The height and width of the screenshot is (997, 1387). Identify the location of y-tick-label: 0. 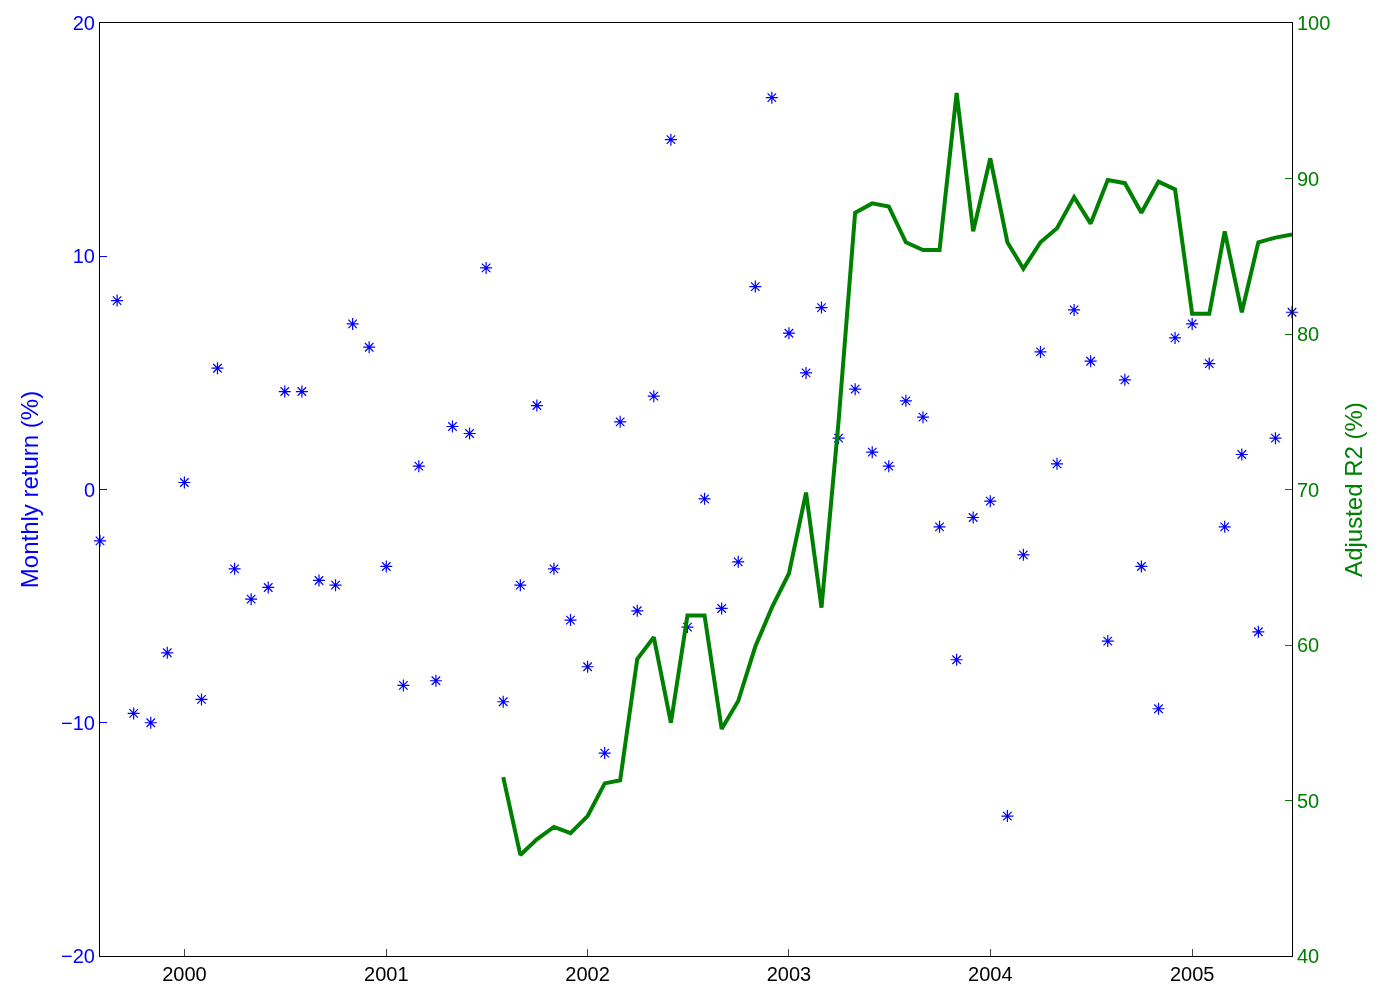
(89, 489).